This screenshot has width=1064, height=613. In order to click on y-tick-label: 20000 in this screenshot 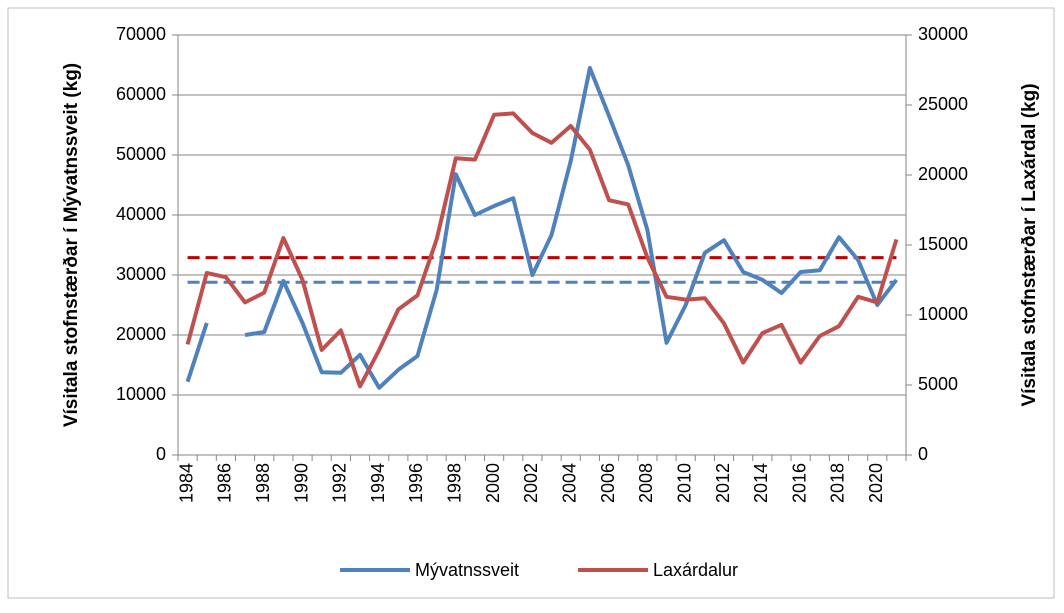, I will do `click(141, 334)`.